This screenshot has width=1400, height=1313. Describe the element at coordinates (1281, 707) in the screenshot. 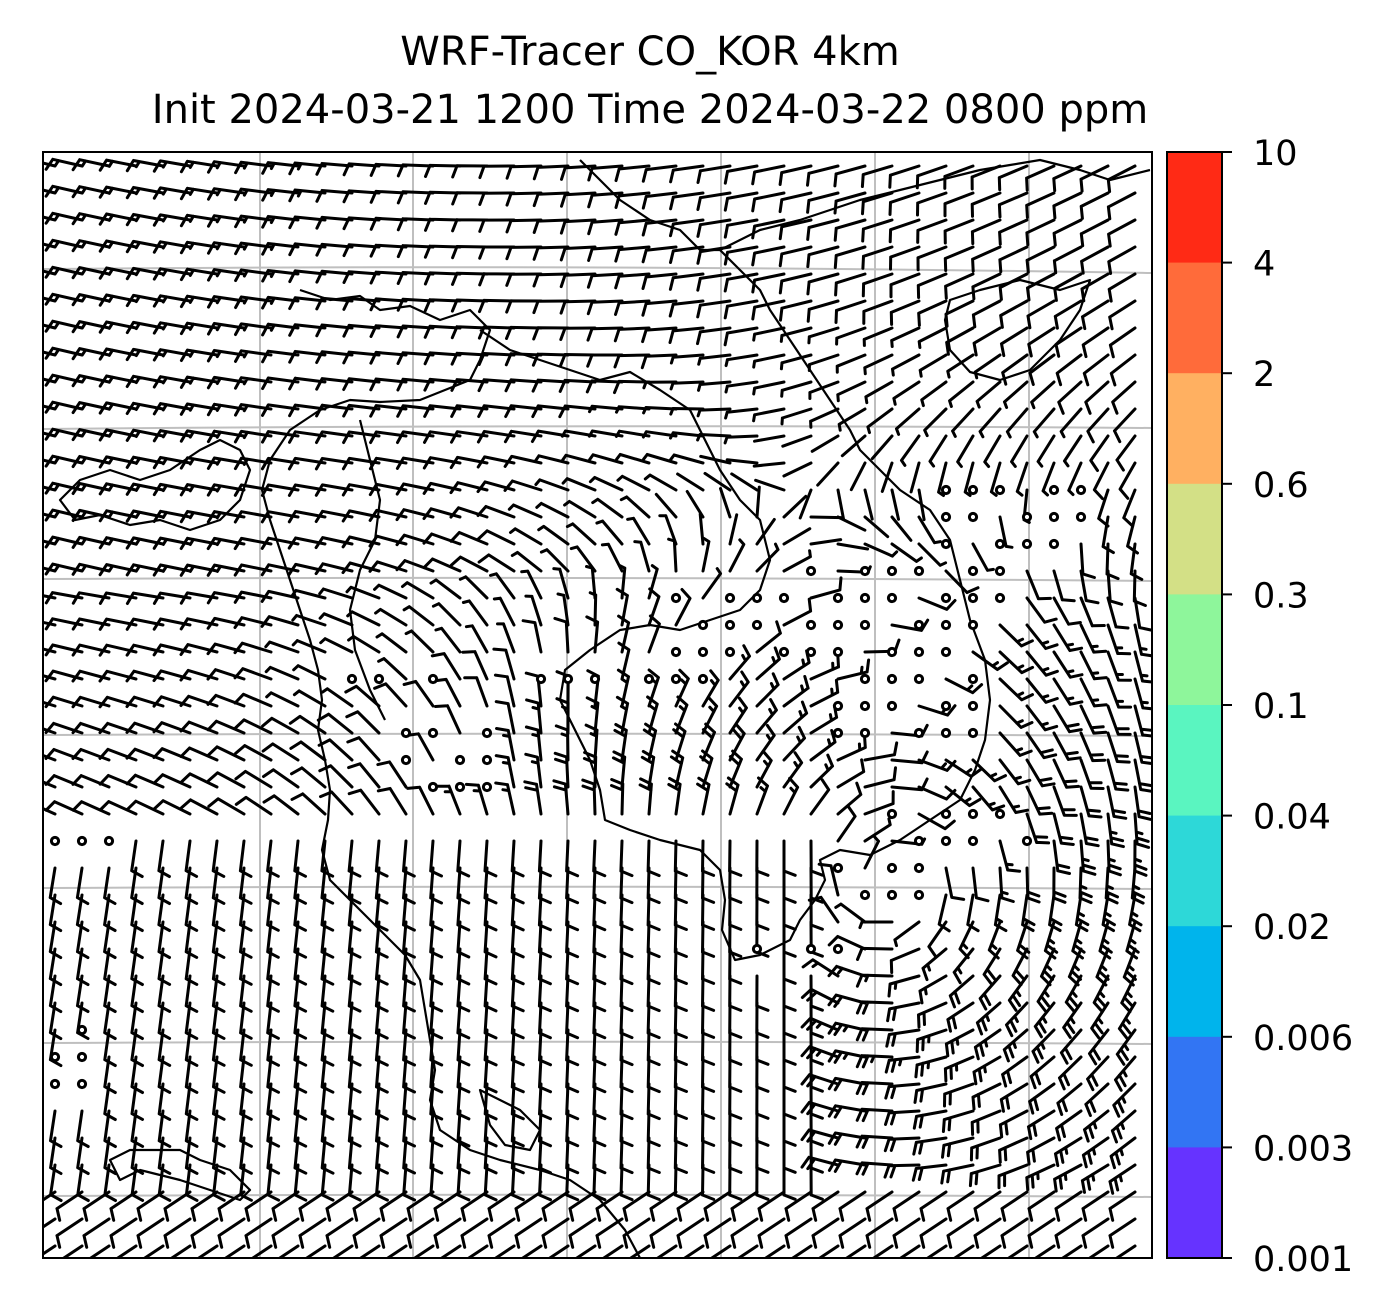

I see `colorbar-tick-label: 0.1` at that location.